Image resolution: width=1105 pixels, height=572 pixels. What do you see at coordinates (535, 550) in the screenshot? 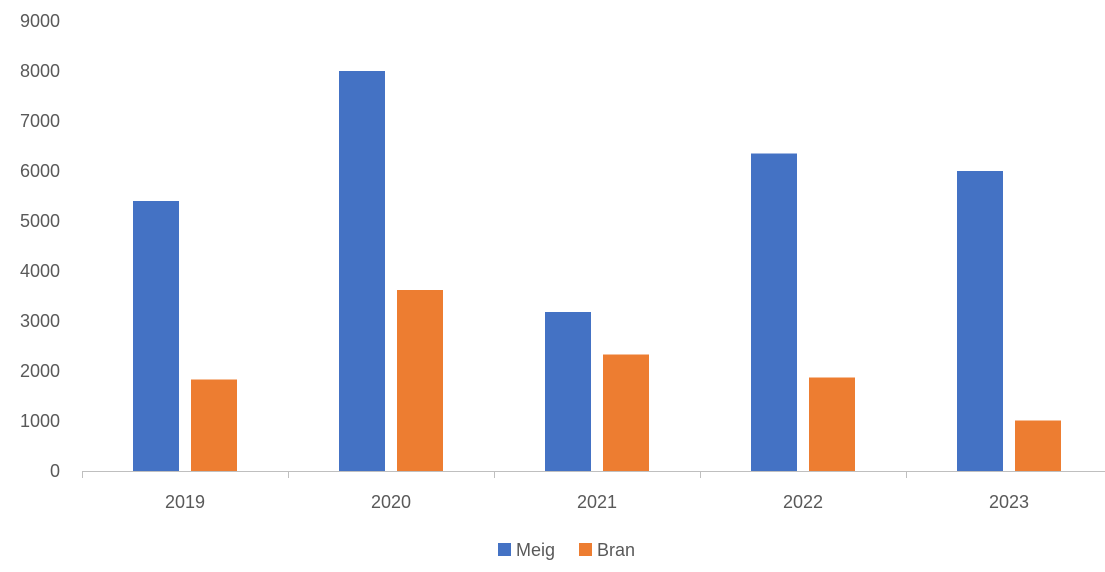
I see `legend-label-meig: Meig` at bounding box center [535, 550].